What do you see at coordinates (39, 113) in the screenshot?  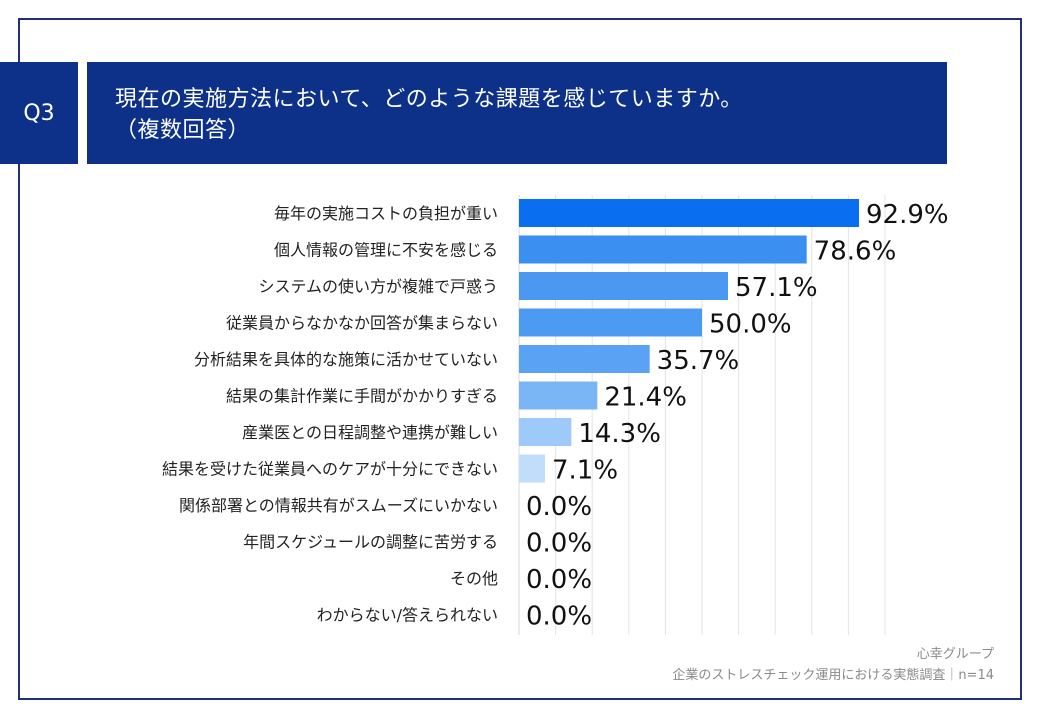 I see `question-badge: Q3` at bounding box center [39, 113].